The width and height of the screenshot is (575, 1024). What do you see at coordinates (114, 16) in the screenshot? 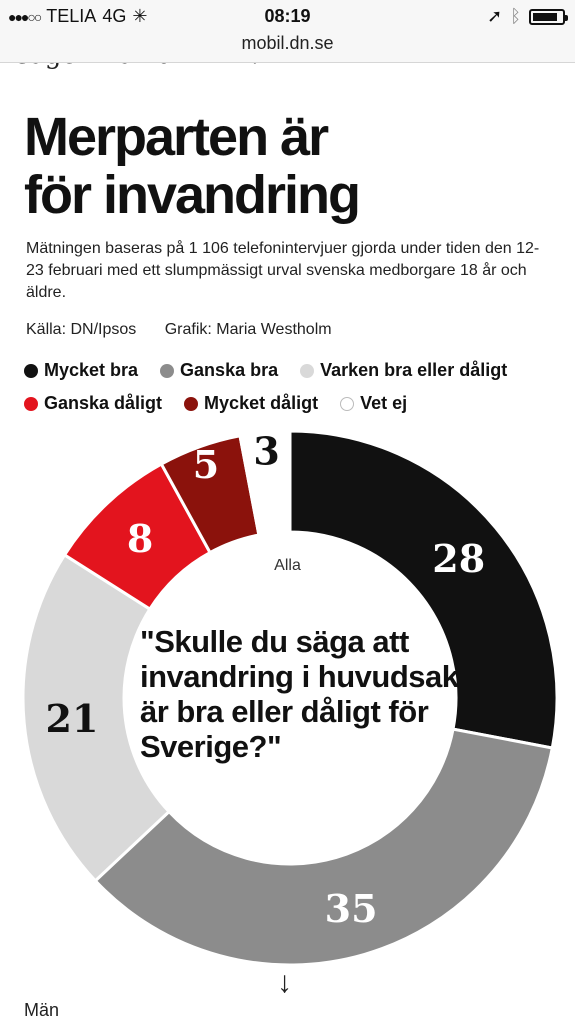
I see `network-type: 4G` at bounding box center [114, 16].